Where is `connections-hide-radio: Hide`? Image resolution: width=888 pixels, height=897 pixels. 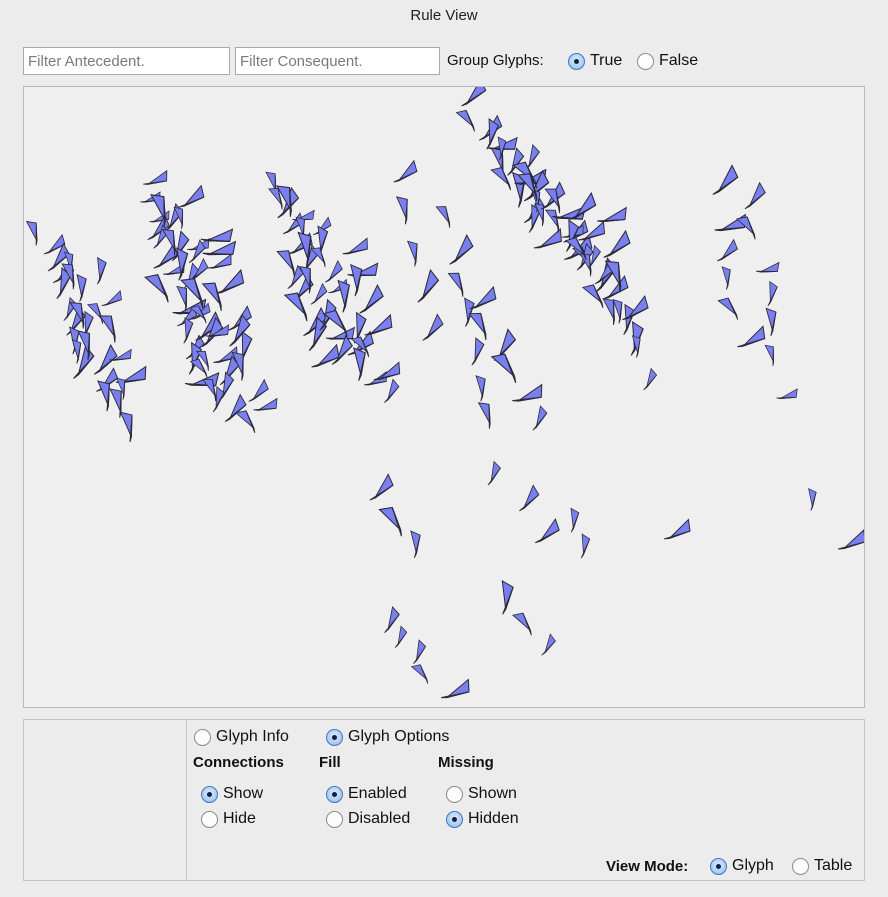 connections-hide-radio: Hide is located at coordinates (228, 819).